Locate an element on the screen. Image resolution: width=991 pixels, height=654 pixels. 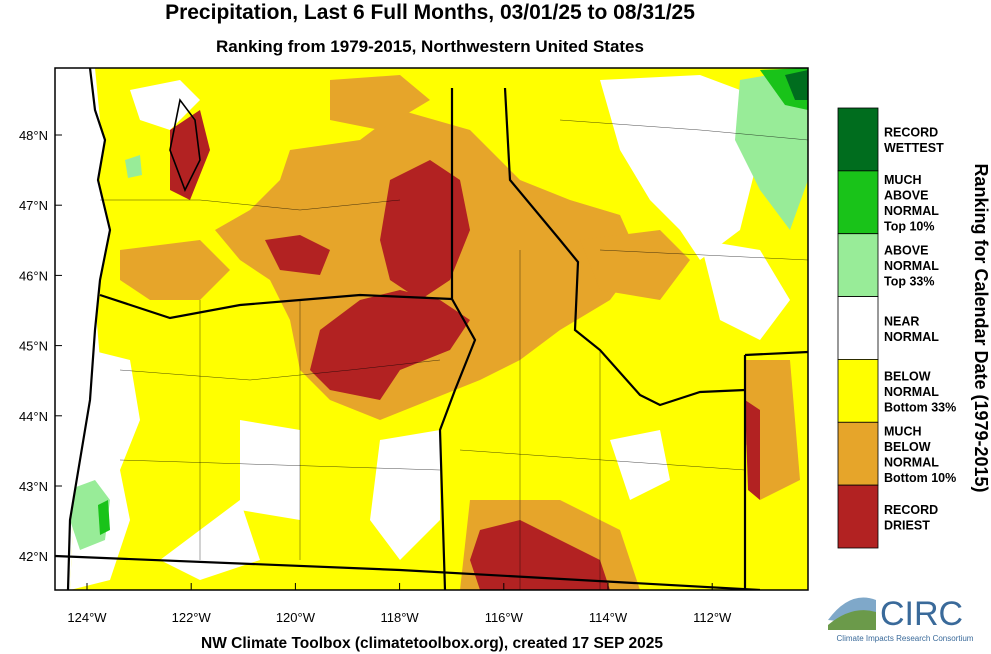
lon-label: 120°W is located at coordinates (296, 617).